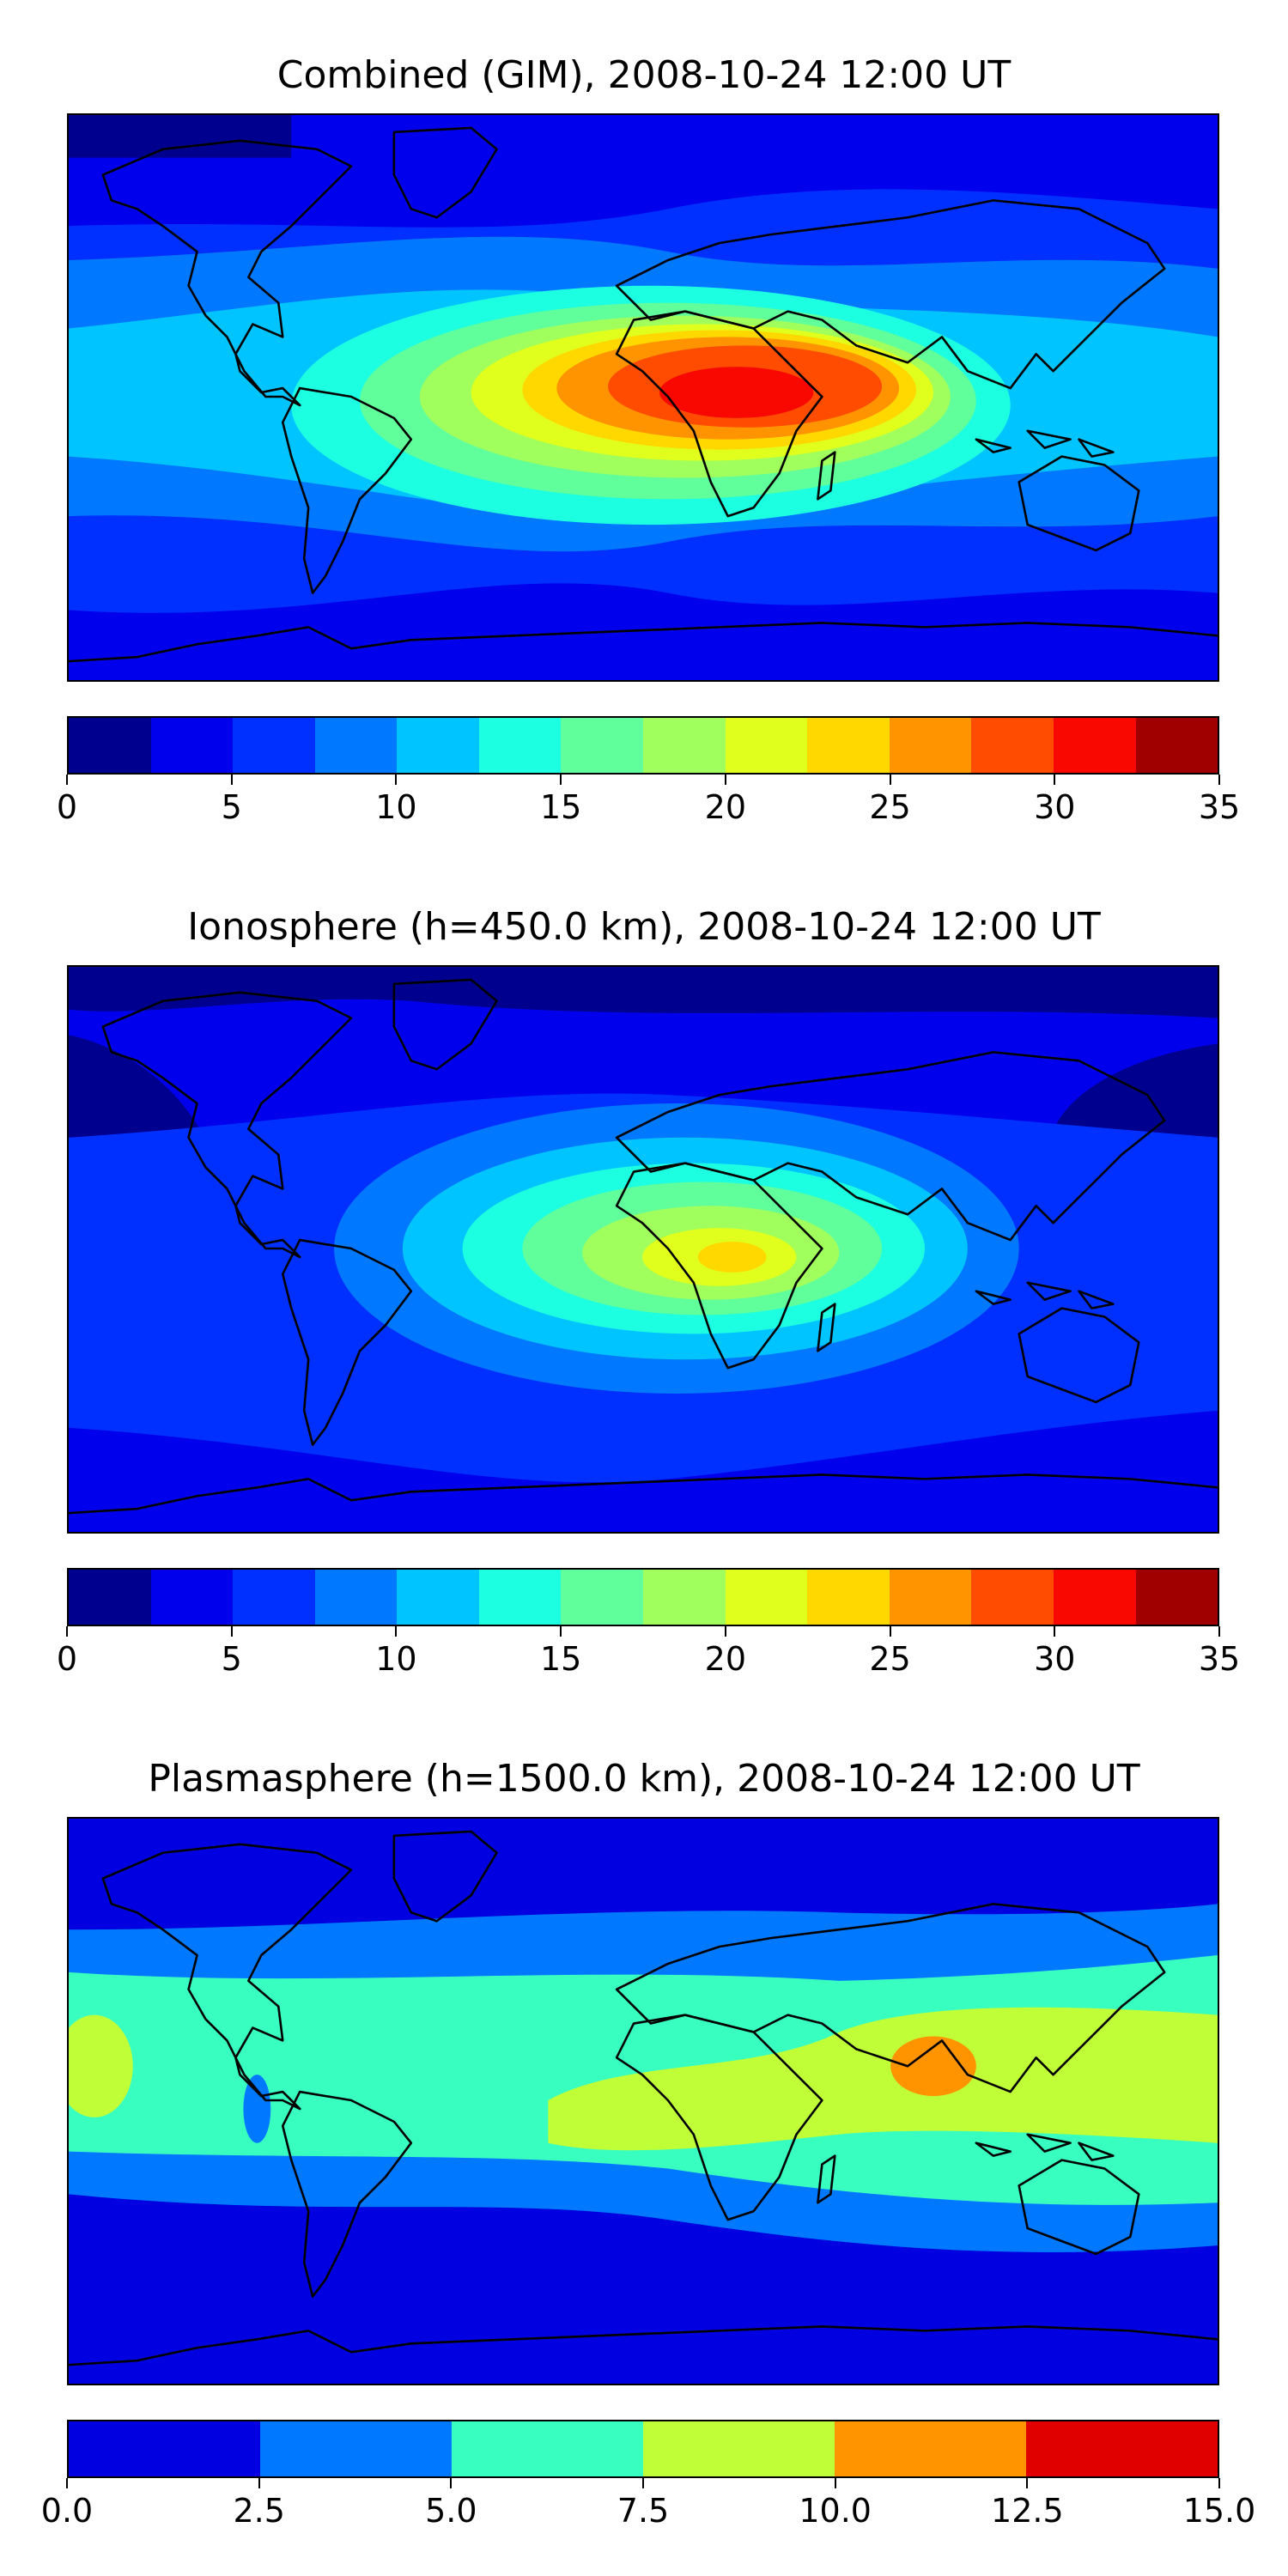  What do you see at coordinates (649, 1652) in the screenshot?
I see `panel-2-colorbar-ticks: 0 5 10 15 20 25 30 35` at bounding box center [649, 1652].